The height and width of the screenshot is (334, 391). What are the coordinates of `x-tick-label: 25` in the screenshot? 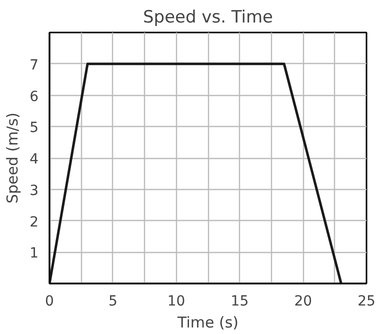 It's located at (367, 302).